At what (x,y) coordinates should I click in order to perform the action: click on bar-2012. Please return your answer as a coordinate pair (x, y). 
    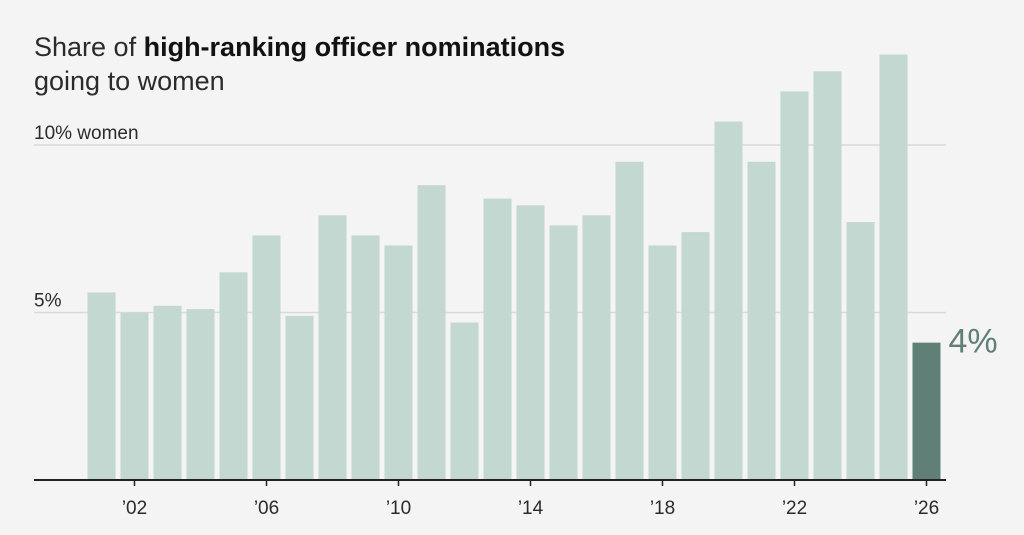
    Looking at the image, I should click on (464, 401).